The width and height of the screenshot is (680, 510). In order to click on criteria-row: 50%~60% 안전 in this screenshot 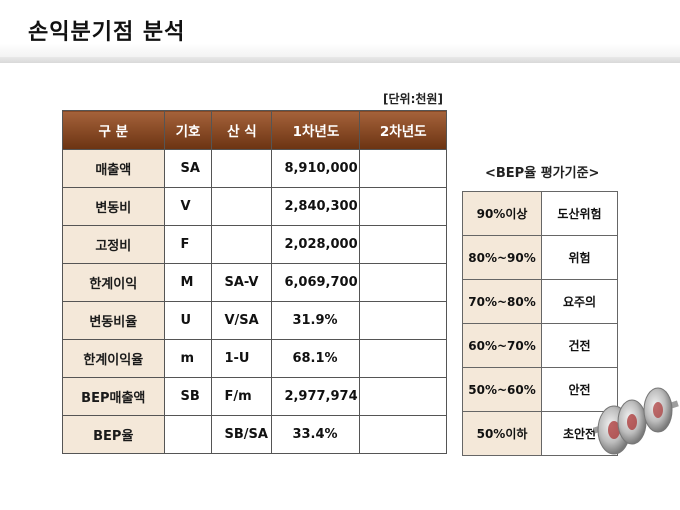, I will do `click(540, 389)`.